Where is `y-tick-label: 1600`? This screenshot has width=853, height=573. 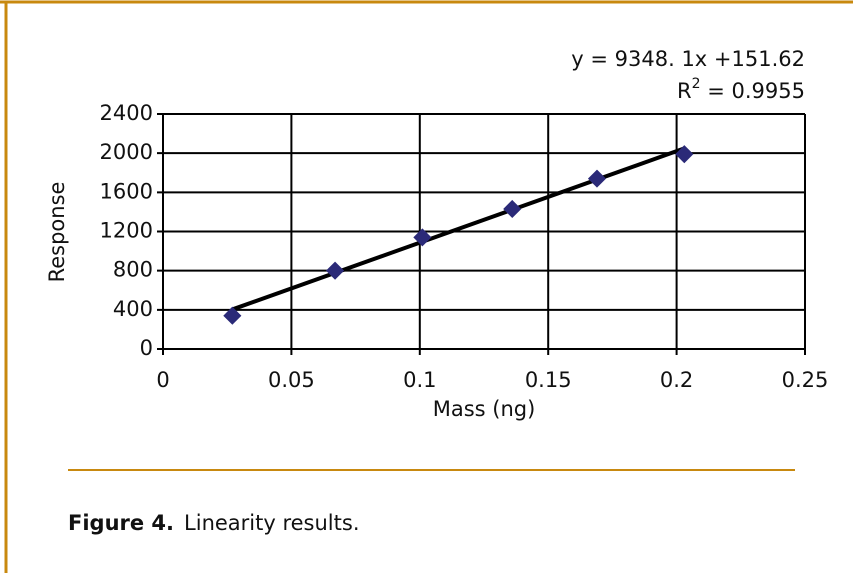 y-tick-label: 1600 is located at coordinates (126, 191).